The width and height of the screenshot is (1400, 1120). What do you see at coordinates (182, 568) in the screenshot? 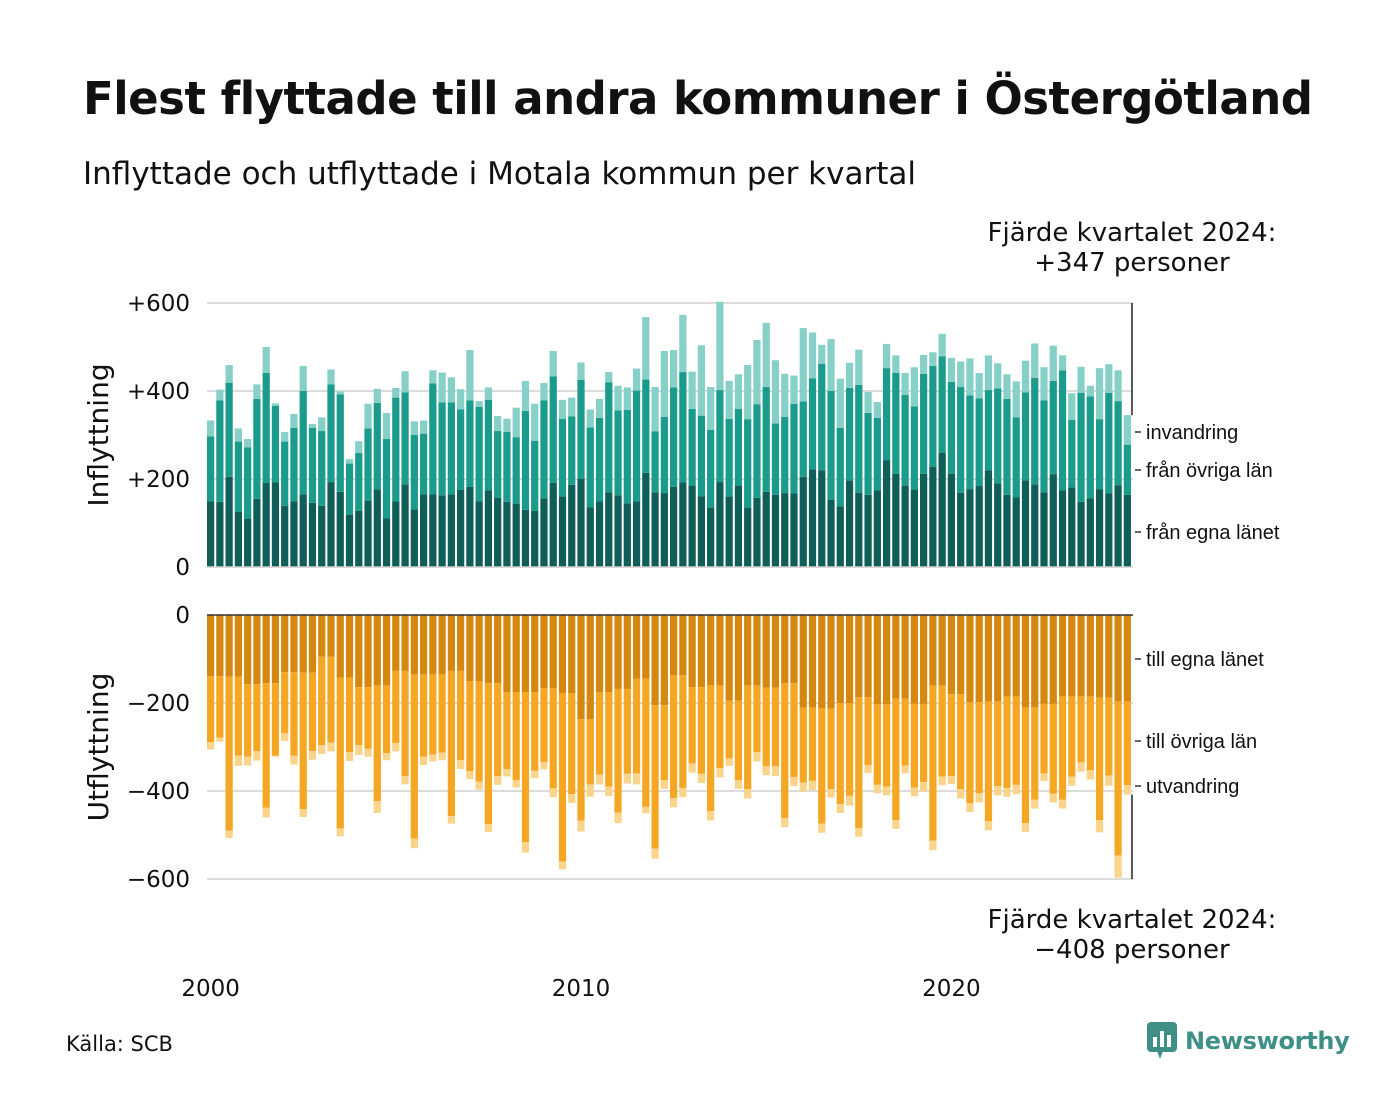
I see `y-tick-label-inflow: 0` at bounding box center [182, 568].